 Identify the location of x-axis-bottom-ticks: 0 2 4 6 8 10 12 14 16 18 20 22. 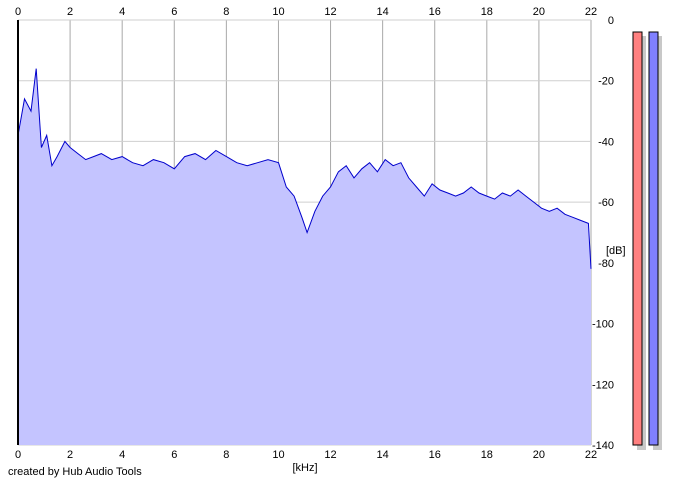
(306, 455).